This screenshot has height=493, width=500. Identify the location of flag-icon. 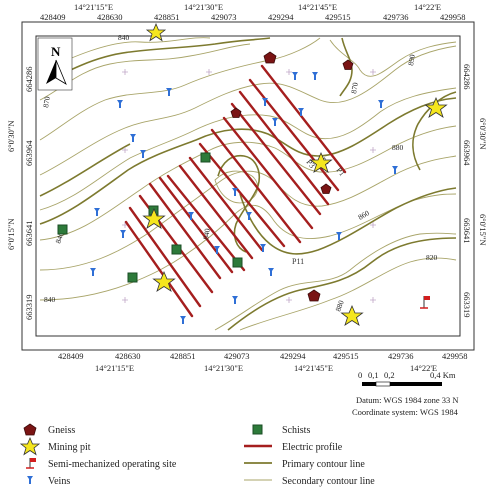
(33, 460).